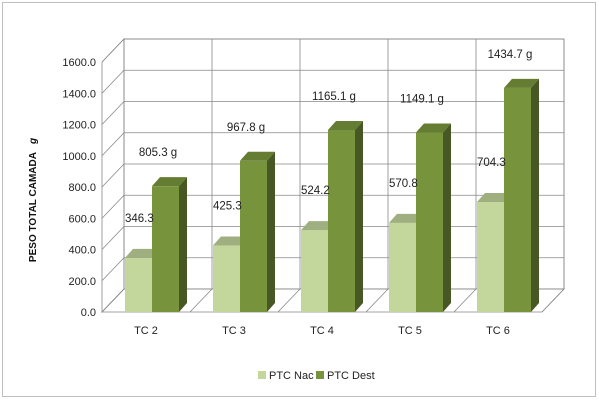 Image resolution: width=599 pixels, height=400 pixels. Describe the element at coordinates (227, 207) in the screenshot. I see `data-label-ptc-nac: 425.3` at that location.